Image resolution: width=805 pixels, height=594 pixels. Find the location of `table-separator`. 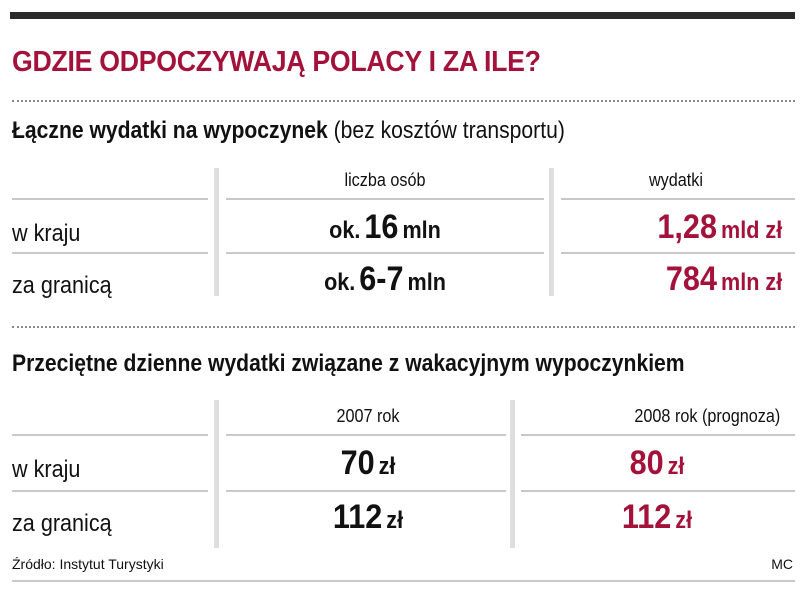

table-separator is located at coordinates (403, 327).